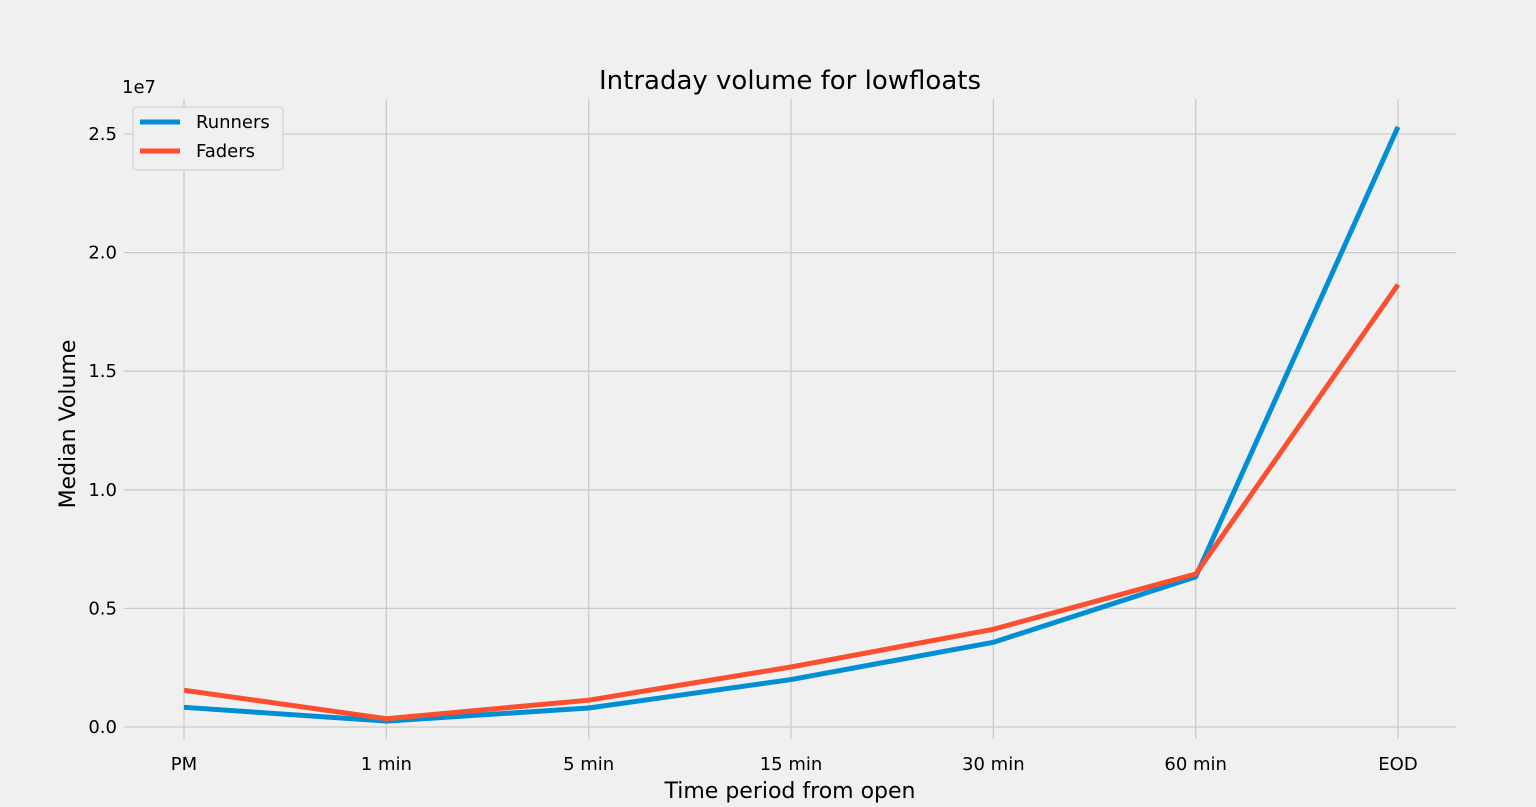 Image resolution: width=1536 pixels, height=807 pixels. I want to click on y-tick-label: 0.0, so click(102, 727).